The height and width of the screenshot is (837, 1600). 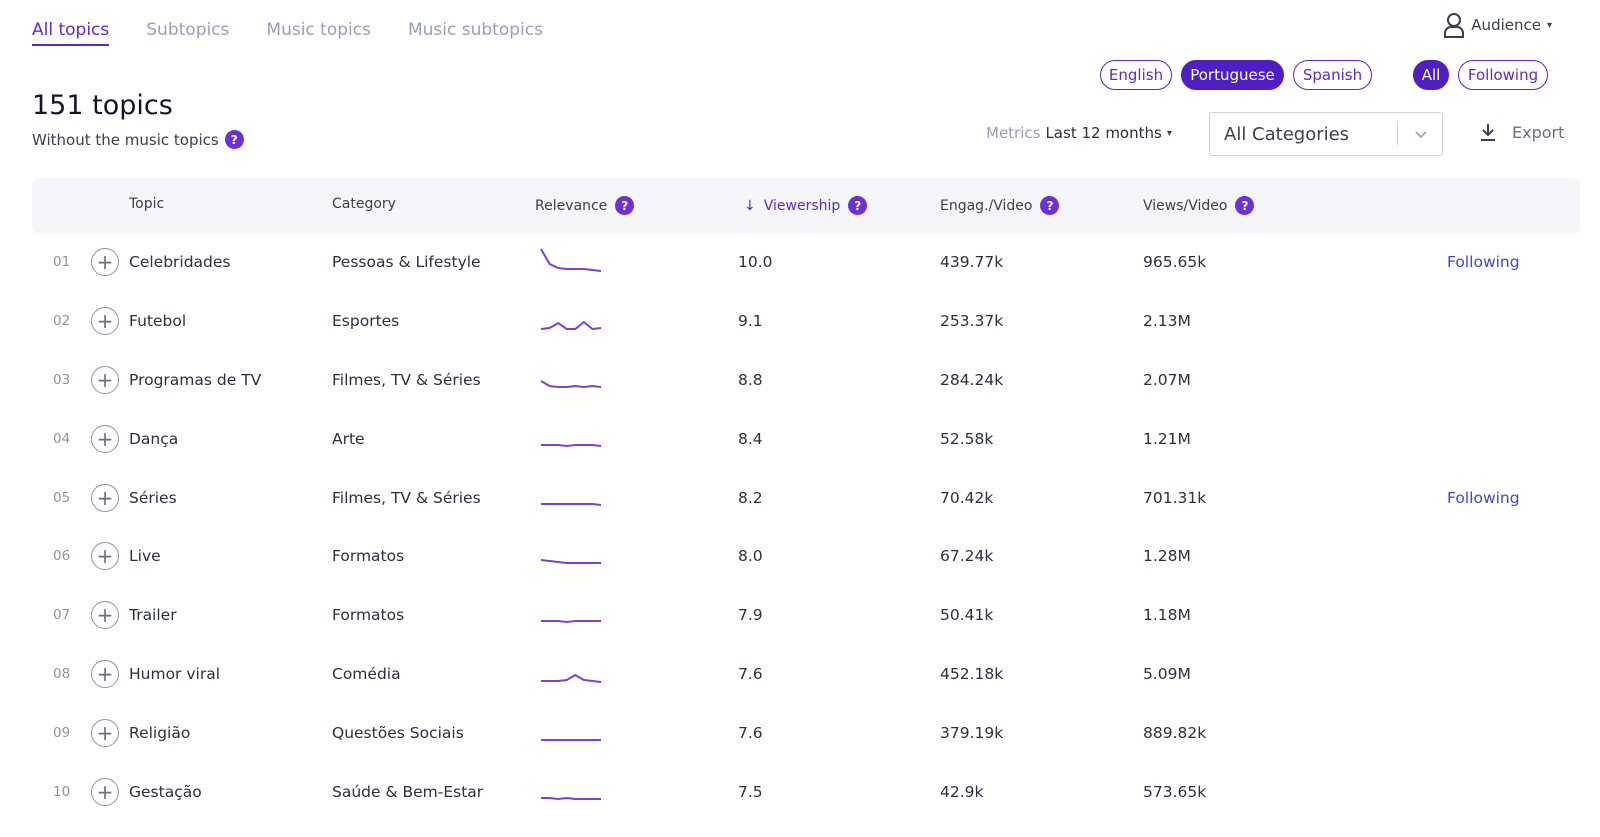 What do you see at coordinates (1326, 134) in the screenshot?
I see `category-select: All Categories` at bounding box center [1326, 134].